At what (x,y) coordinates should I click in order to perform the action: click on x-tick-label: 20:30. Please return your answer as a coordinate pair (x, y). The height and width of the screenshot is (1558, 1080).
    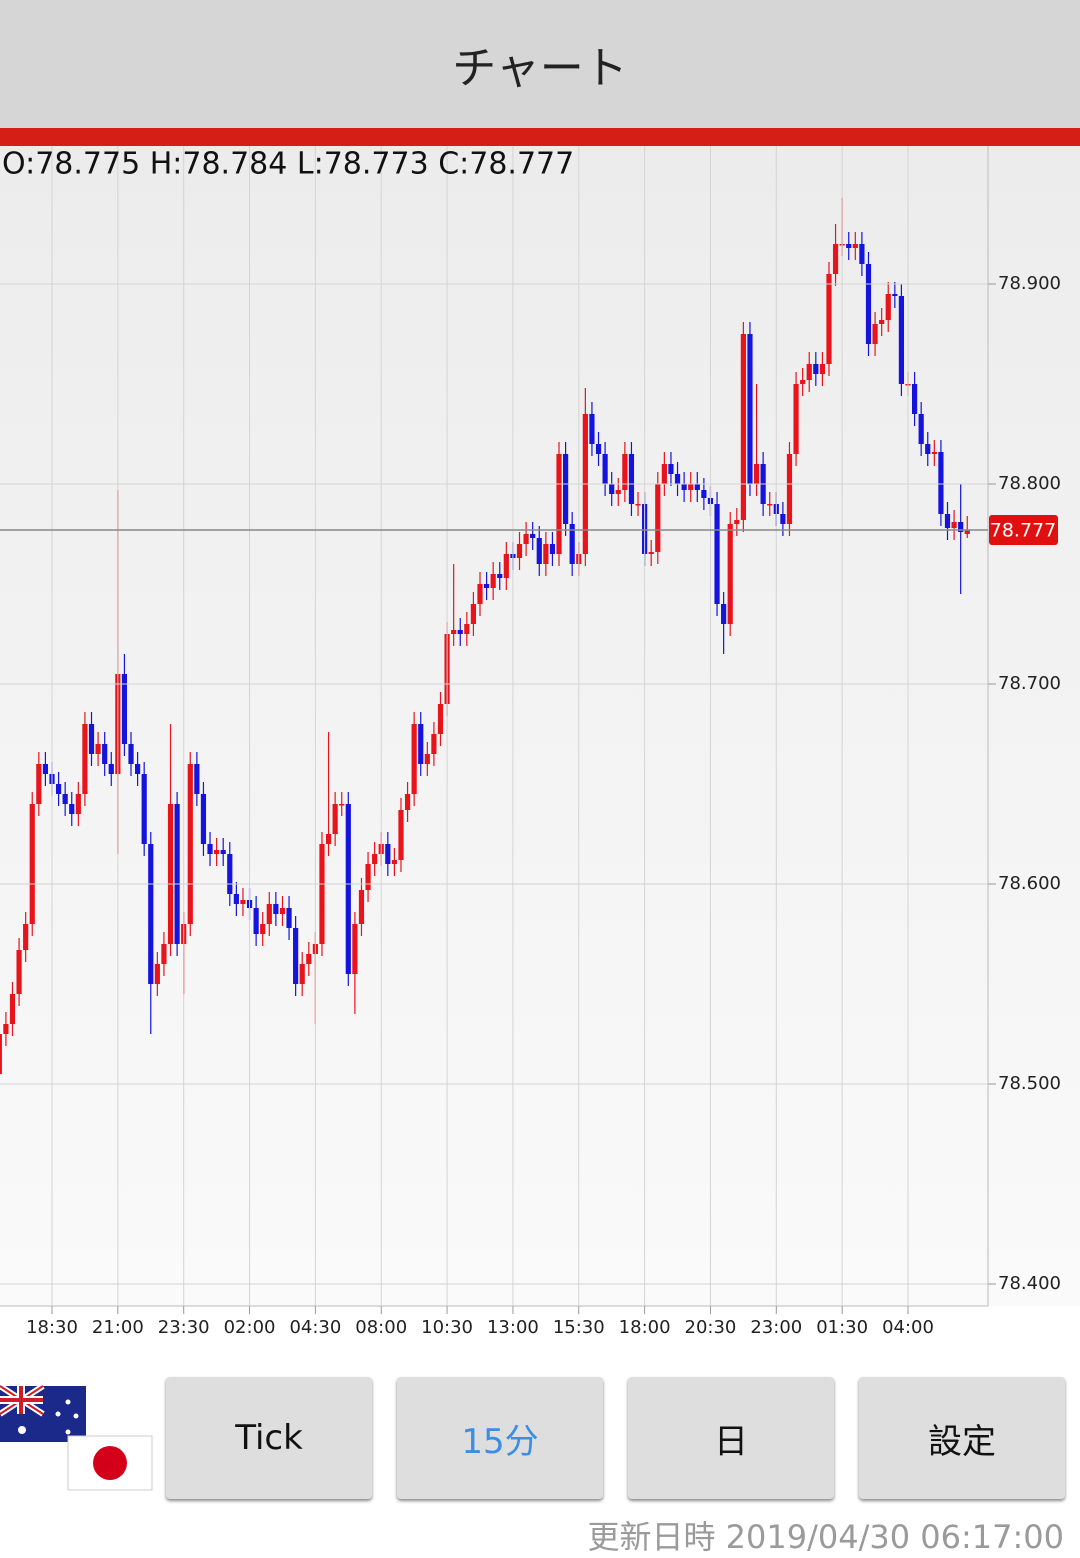
    Looking at the image, I should click on (711, 1327).